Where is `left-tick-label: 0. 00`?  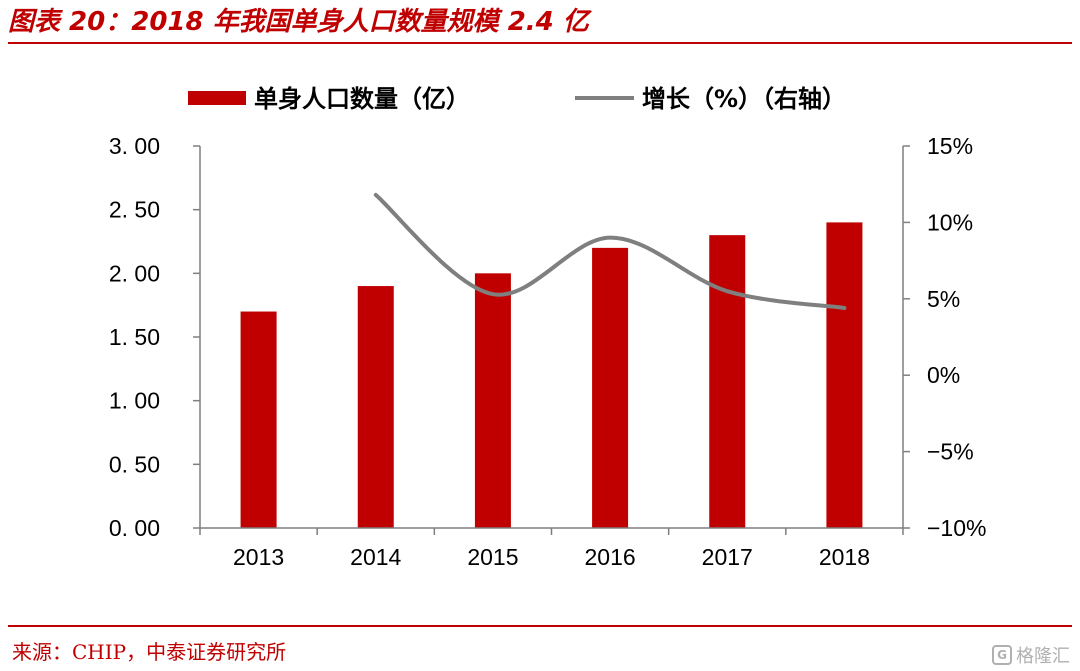 left-tick-label: 0. 00 is located at coordinates (134, 528).